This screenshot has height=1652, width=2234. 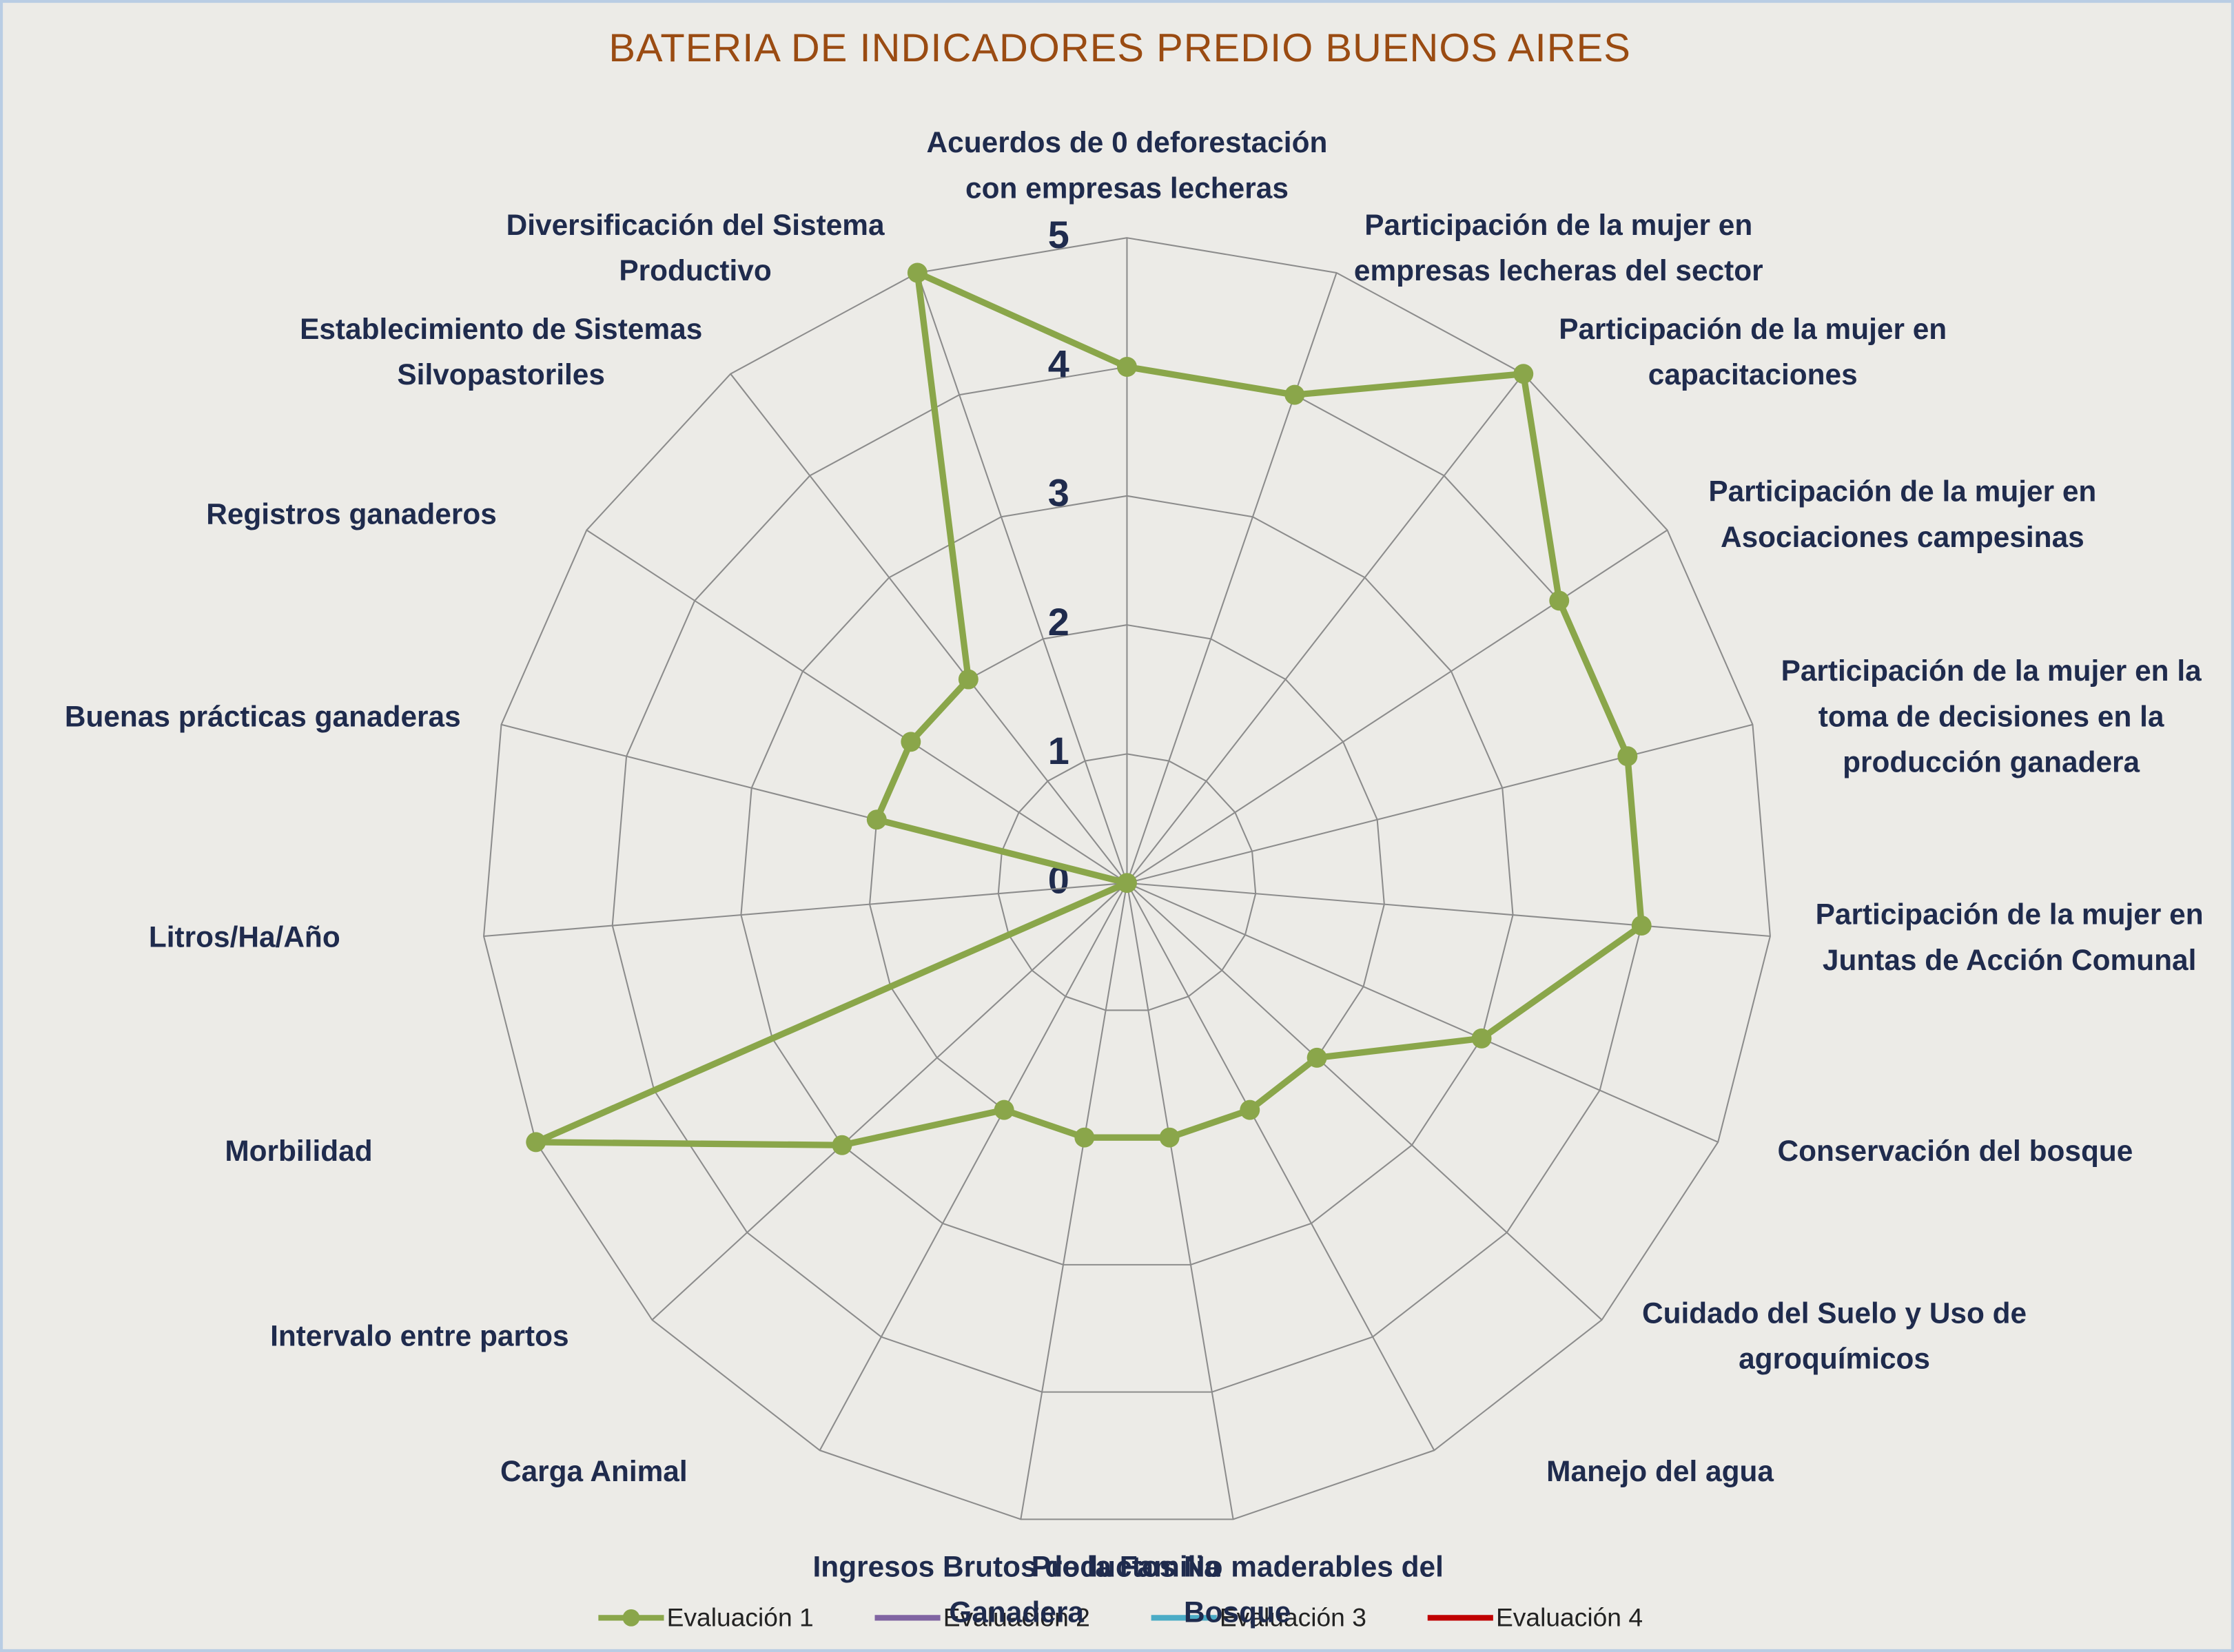 I want to click on category-label: Intervalo entre partos, so click(x=419, y=1336).